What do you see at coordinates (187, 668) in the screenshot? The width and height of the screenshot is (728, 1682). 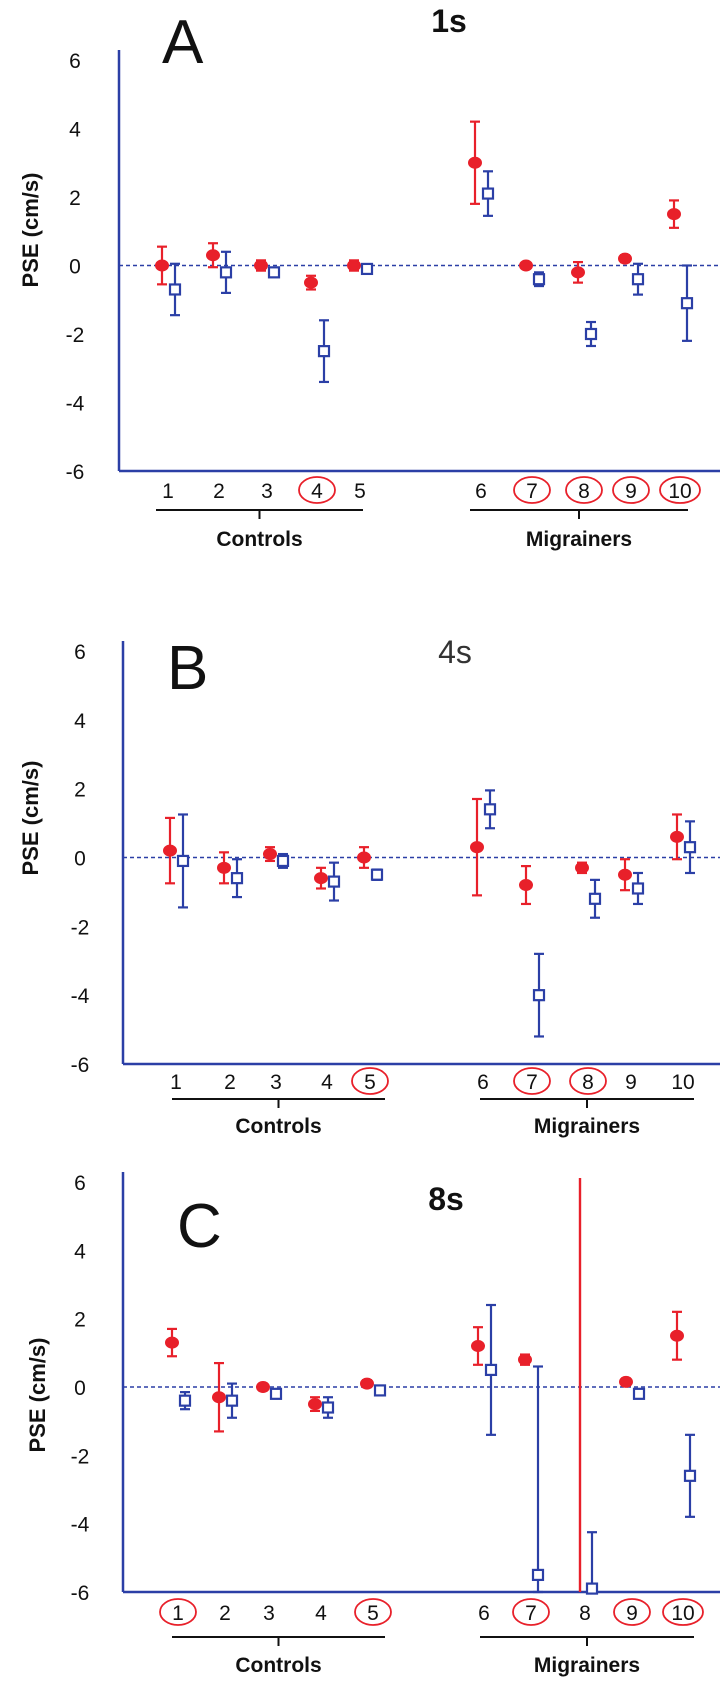 I see `panel-letter: B` at bounding box center [187, 668].